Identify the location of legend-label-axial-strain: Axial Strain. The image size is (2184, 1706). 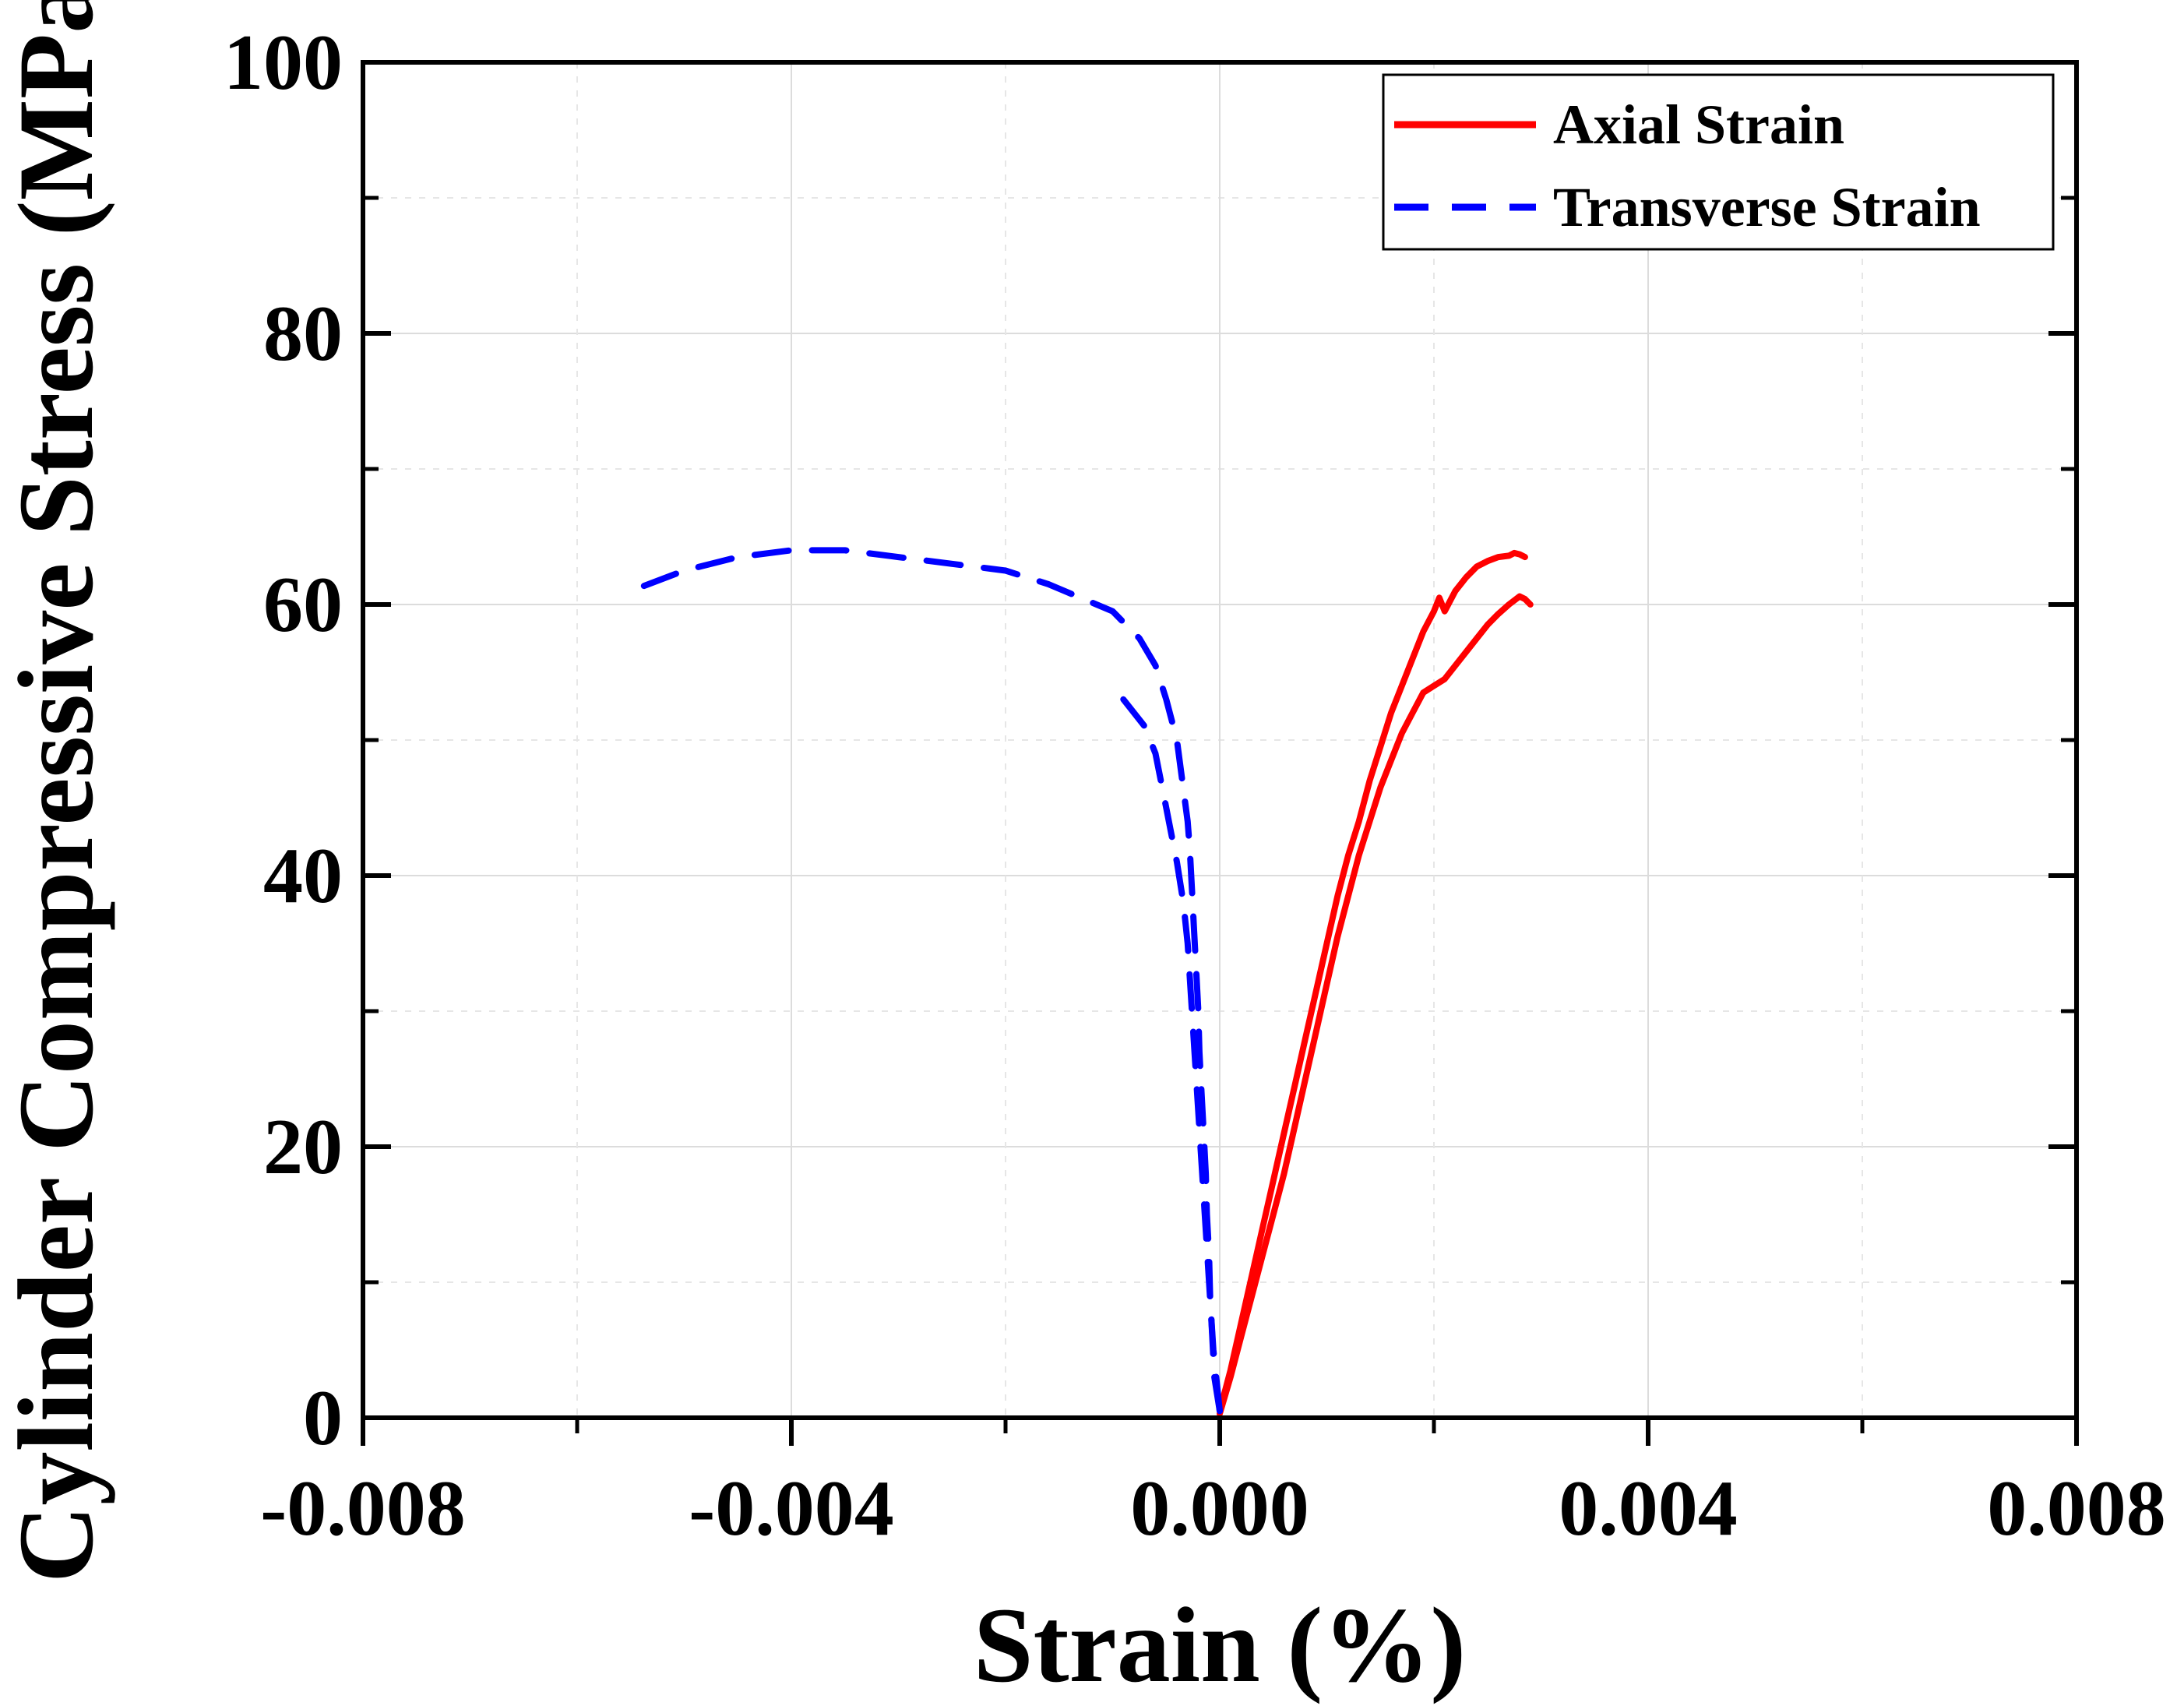
(1699, 124).